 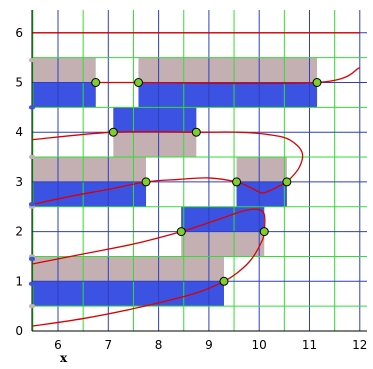 What do you see at coordinates (19, 331) in the screenshot?
I see `y-tick-label: 0` at bounding box center [19, 331].